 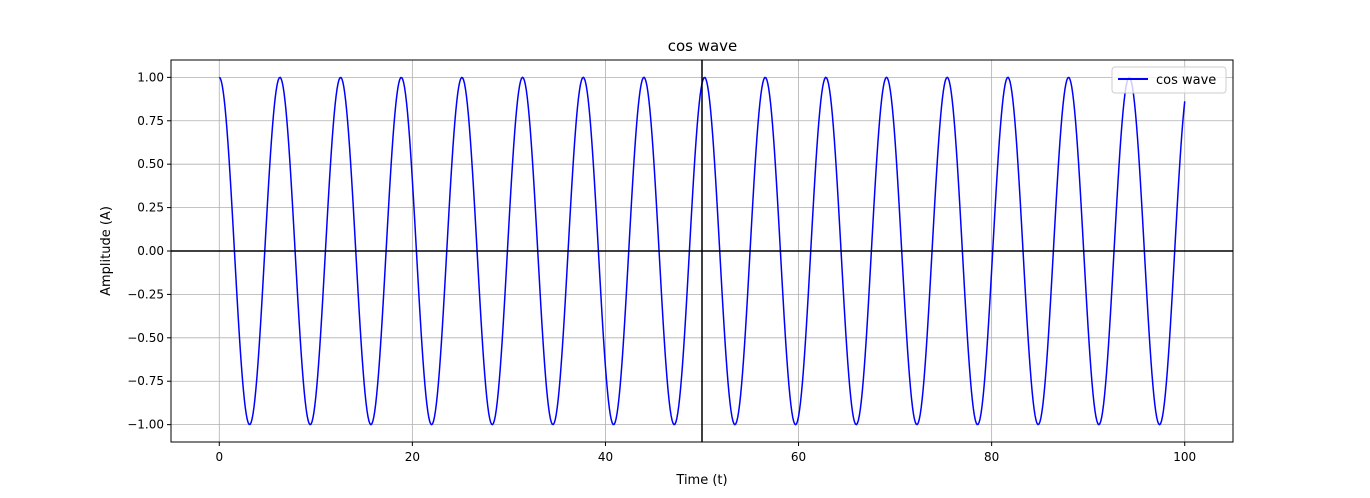 I want to click on x-axis-ticks: 0 20 40 60 80 100, so click(x=705, y=453).